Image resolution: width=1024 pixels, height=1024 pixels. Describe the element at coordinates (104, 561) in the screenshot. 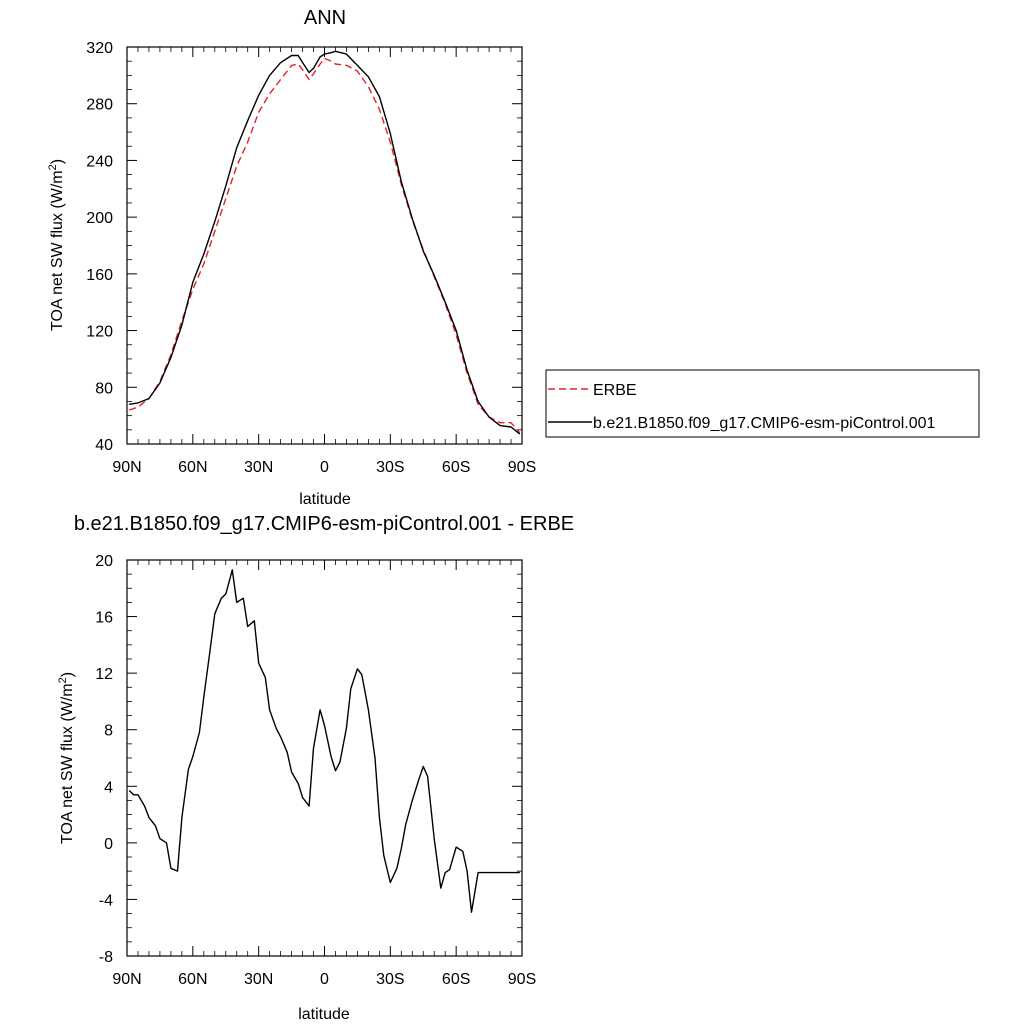

I see `bottom-y-tick-label: 20` at that location.